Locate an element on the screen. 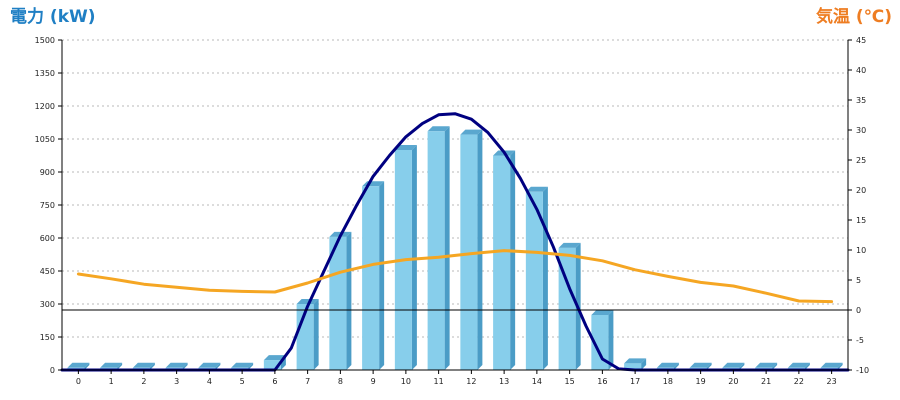  x-tick-label: 15 is located at coordinates (570, 381).